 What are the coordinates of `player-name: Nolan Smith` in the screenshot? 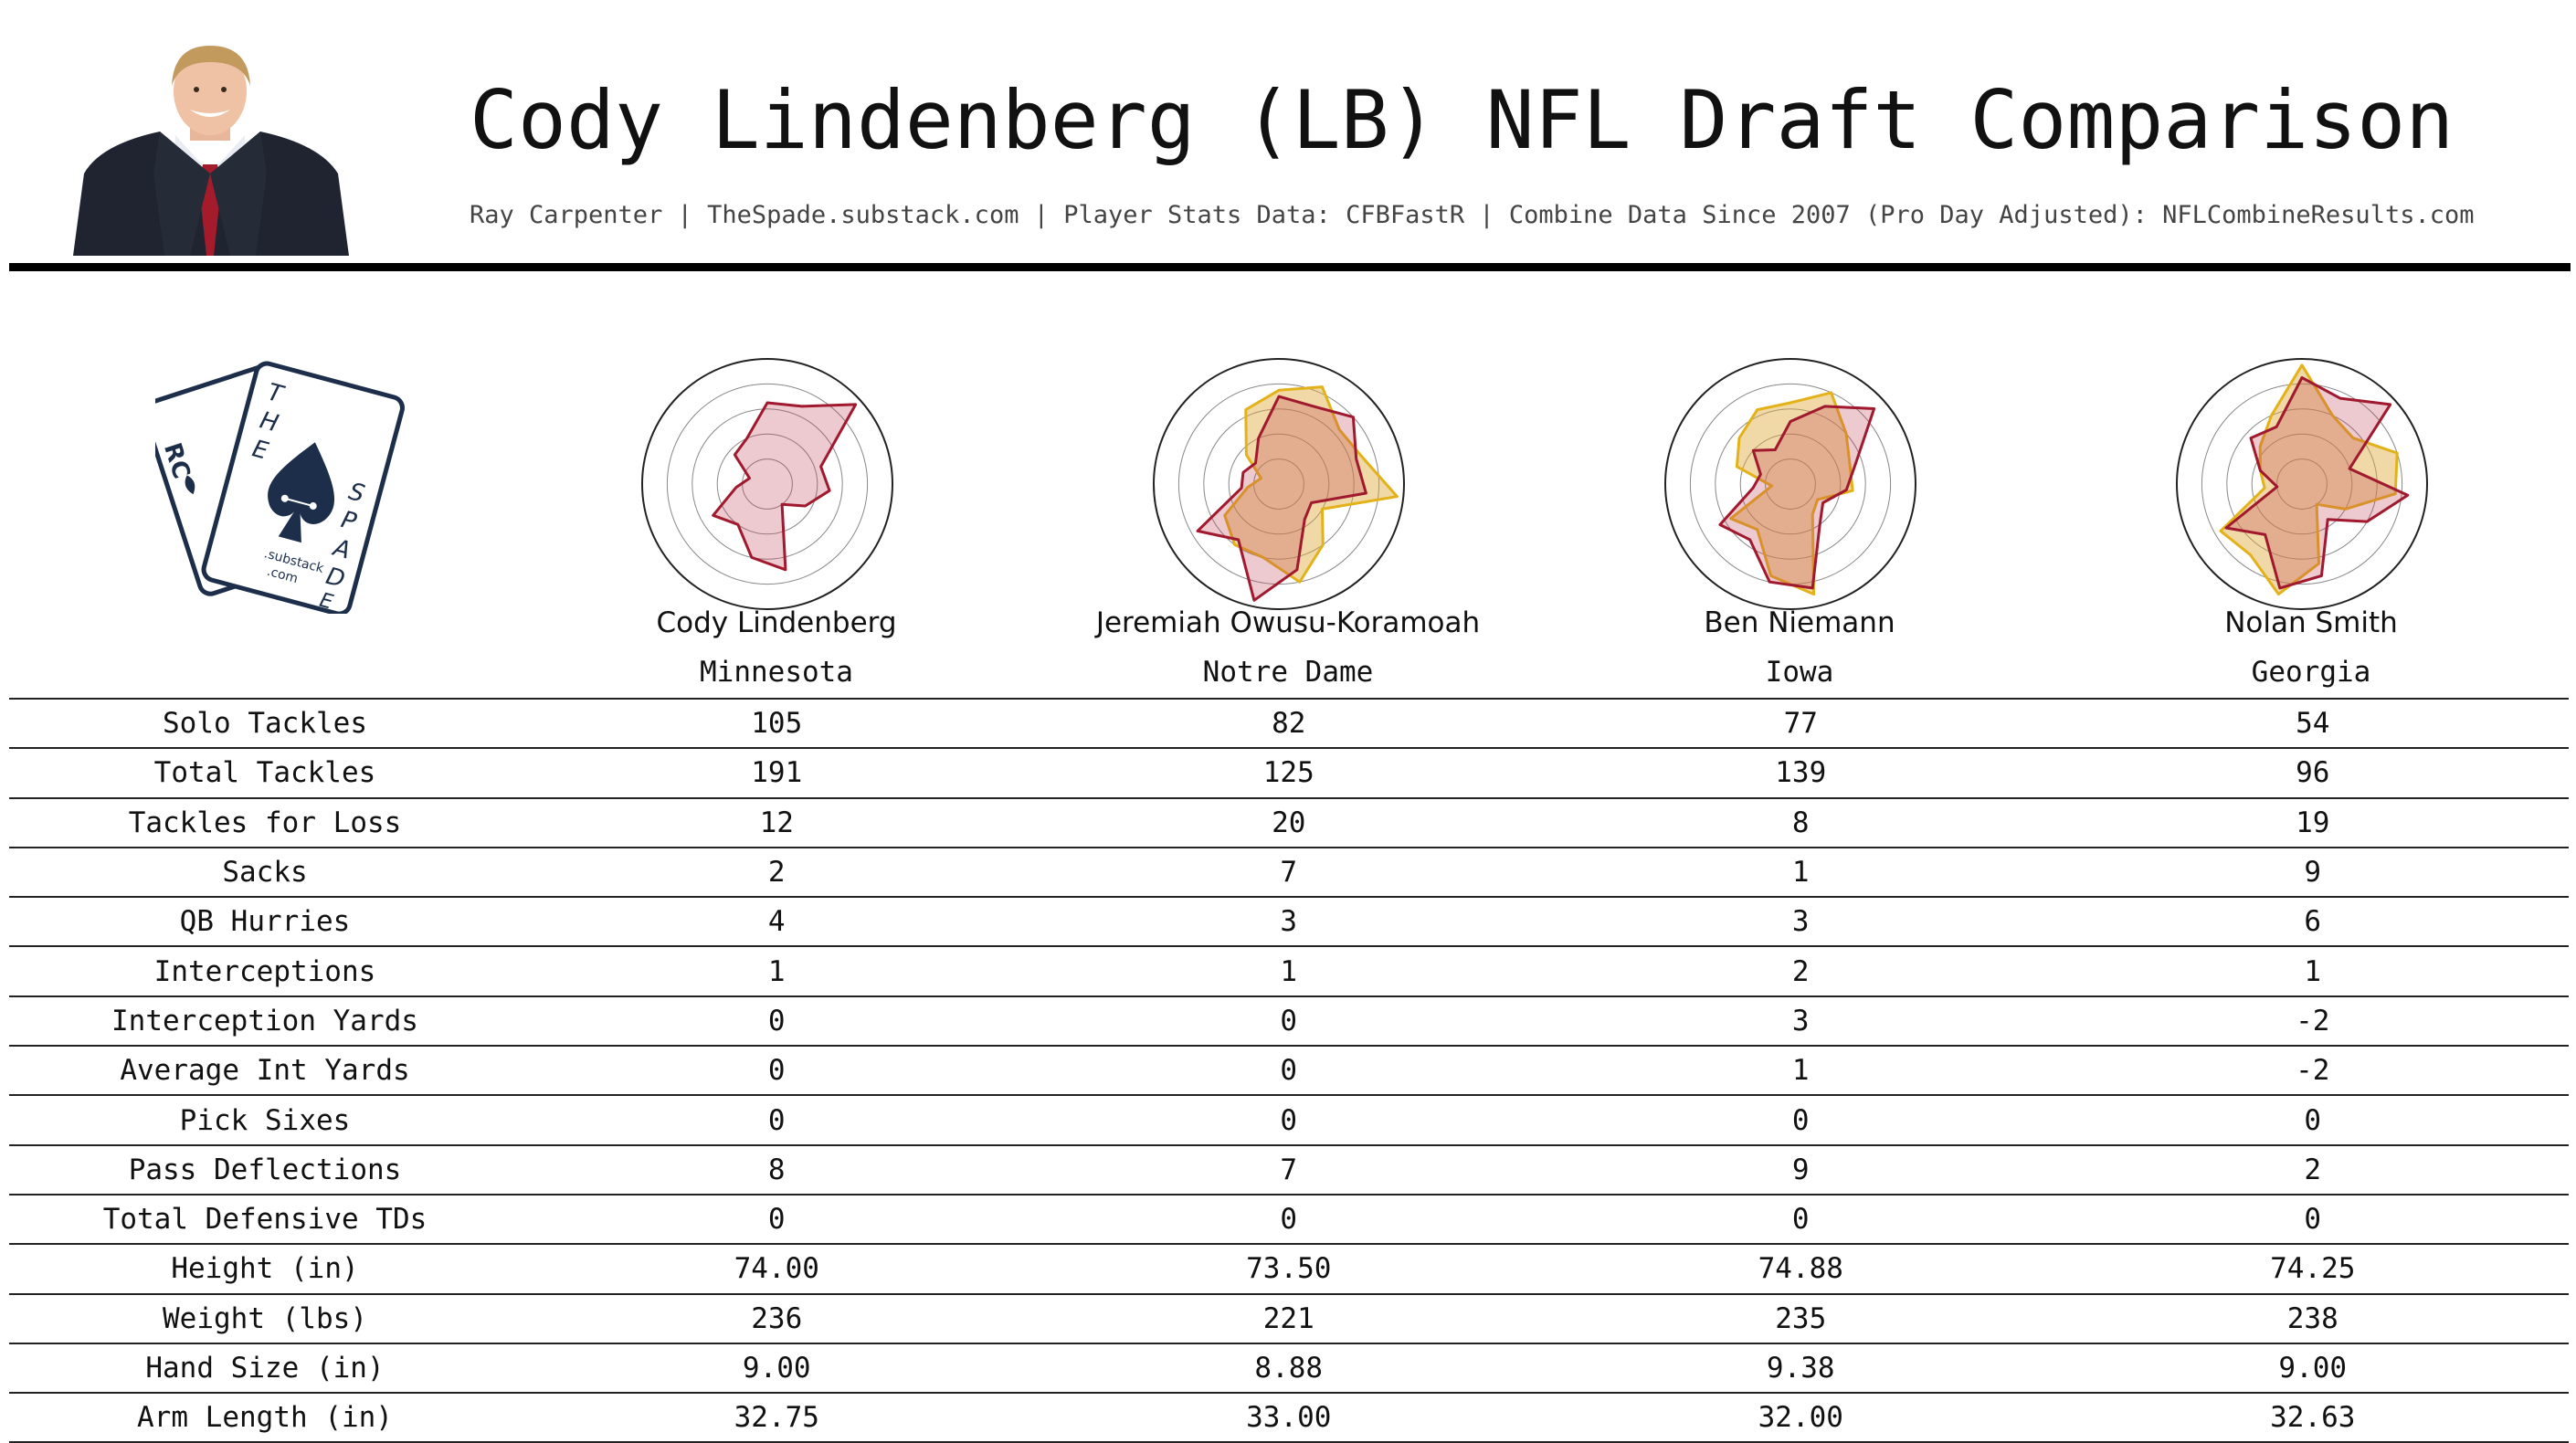 It's located at (2311, 622).